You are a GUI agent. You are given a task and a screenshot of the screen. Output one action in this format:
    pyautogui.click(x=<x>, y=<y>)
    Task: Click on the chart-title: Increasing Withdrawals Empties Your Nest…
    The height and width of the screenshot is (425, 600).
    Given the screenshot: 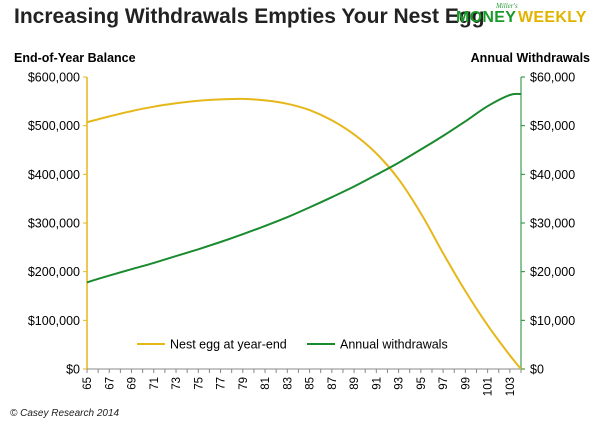 What is the action you would take?
    pyautogui.click(x=249, y=16)
    